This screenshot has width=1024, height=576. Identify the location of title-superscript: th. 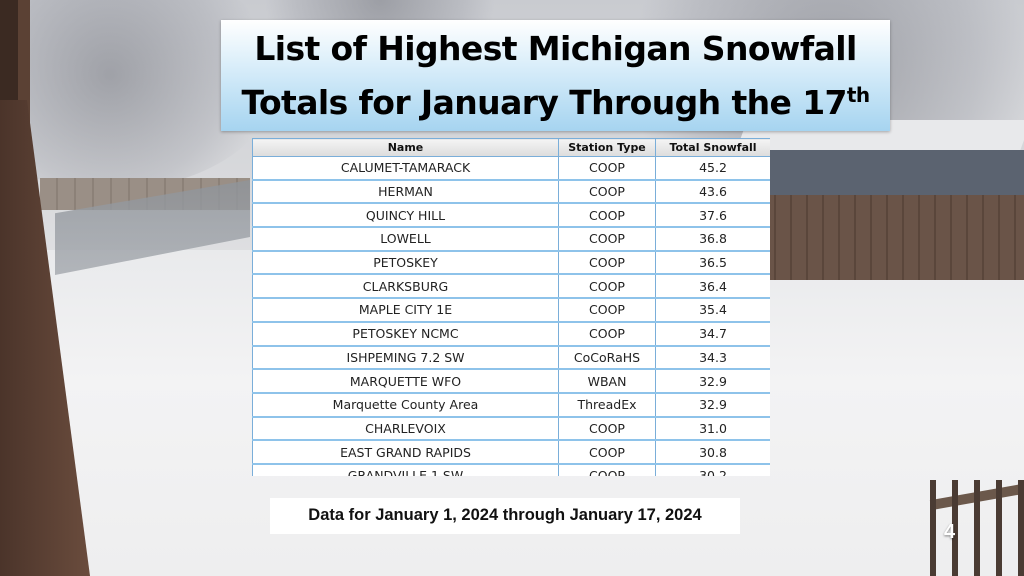
(858, 94).